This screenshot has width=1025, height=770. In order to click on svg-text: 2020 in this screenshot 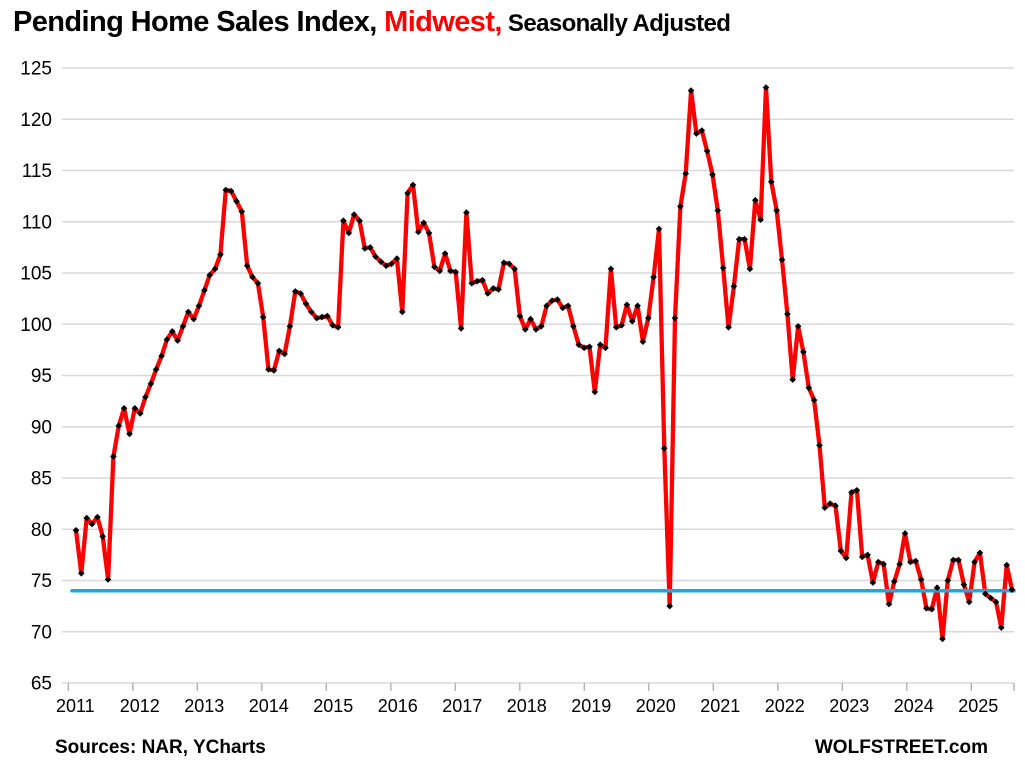, I will do `click(656, 706)`.